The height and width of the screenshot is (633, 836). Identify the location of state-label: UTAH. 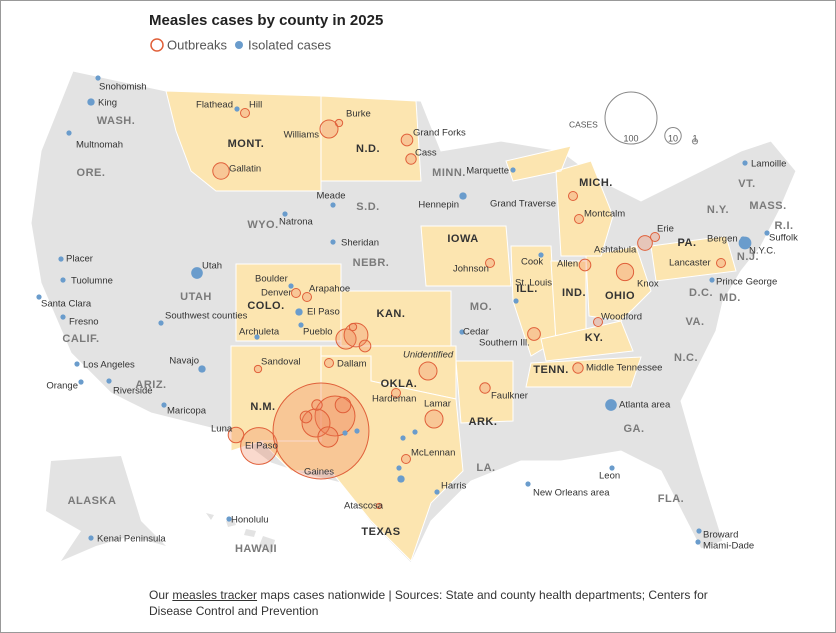
(196, 297).